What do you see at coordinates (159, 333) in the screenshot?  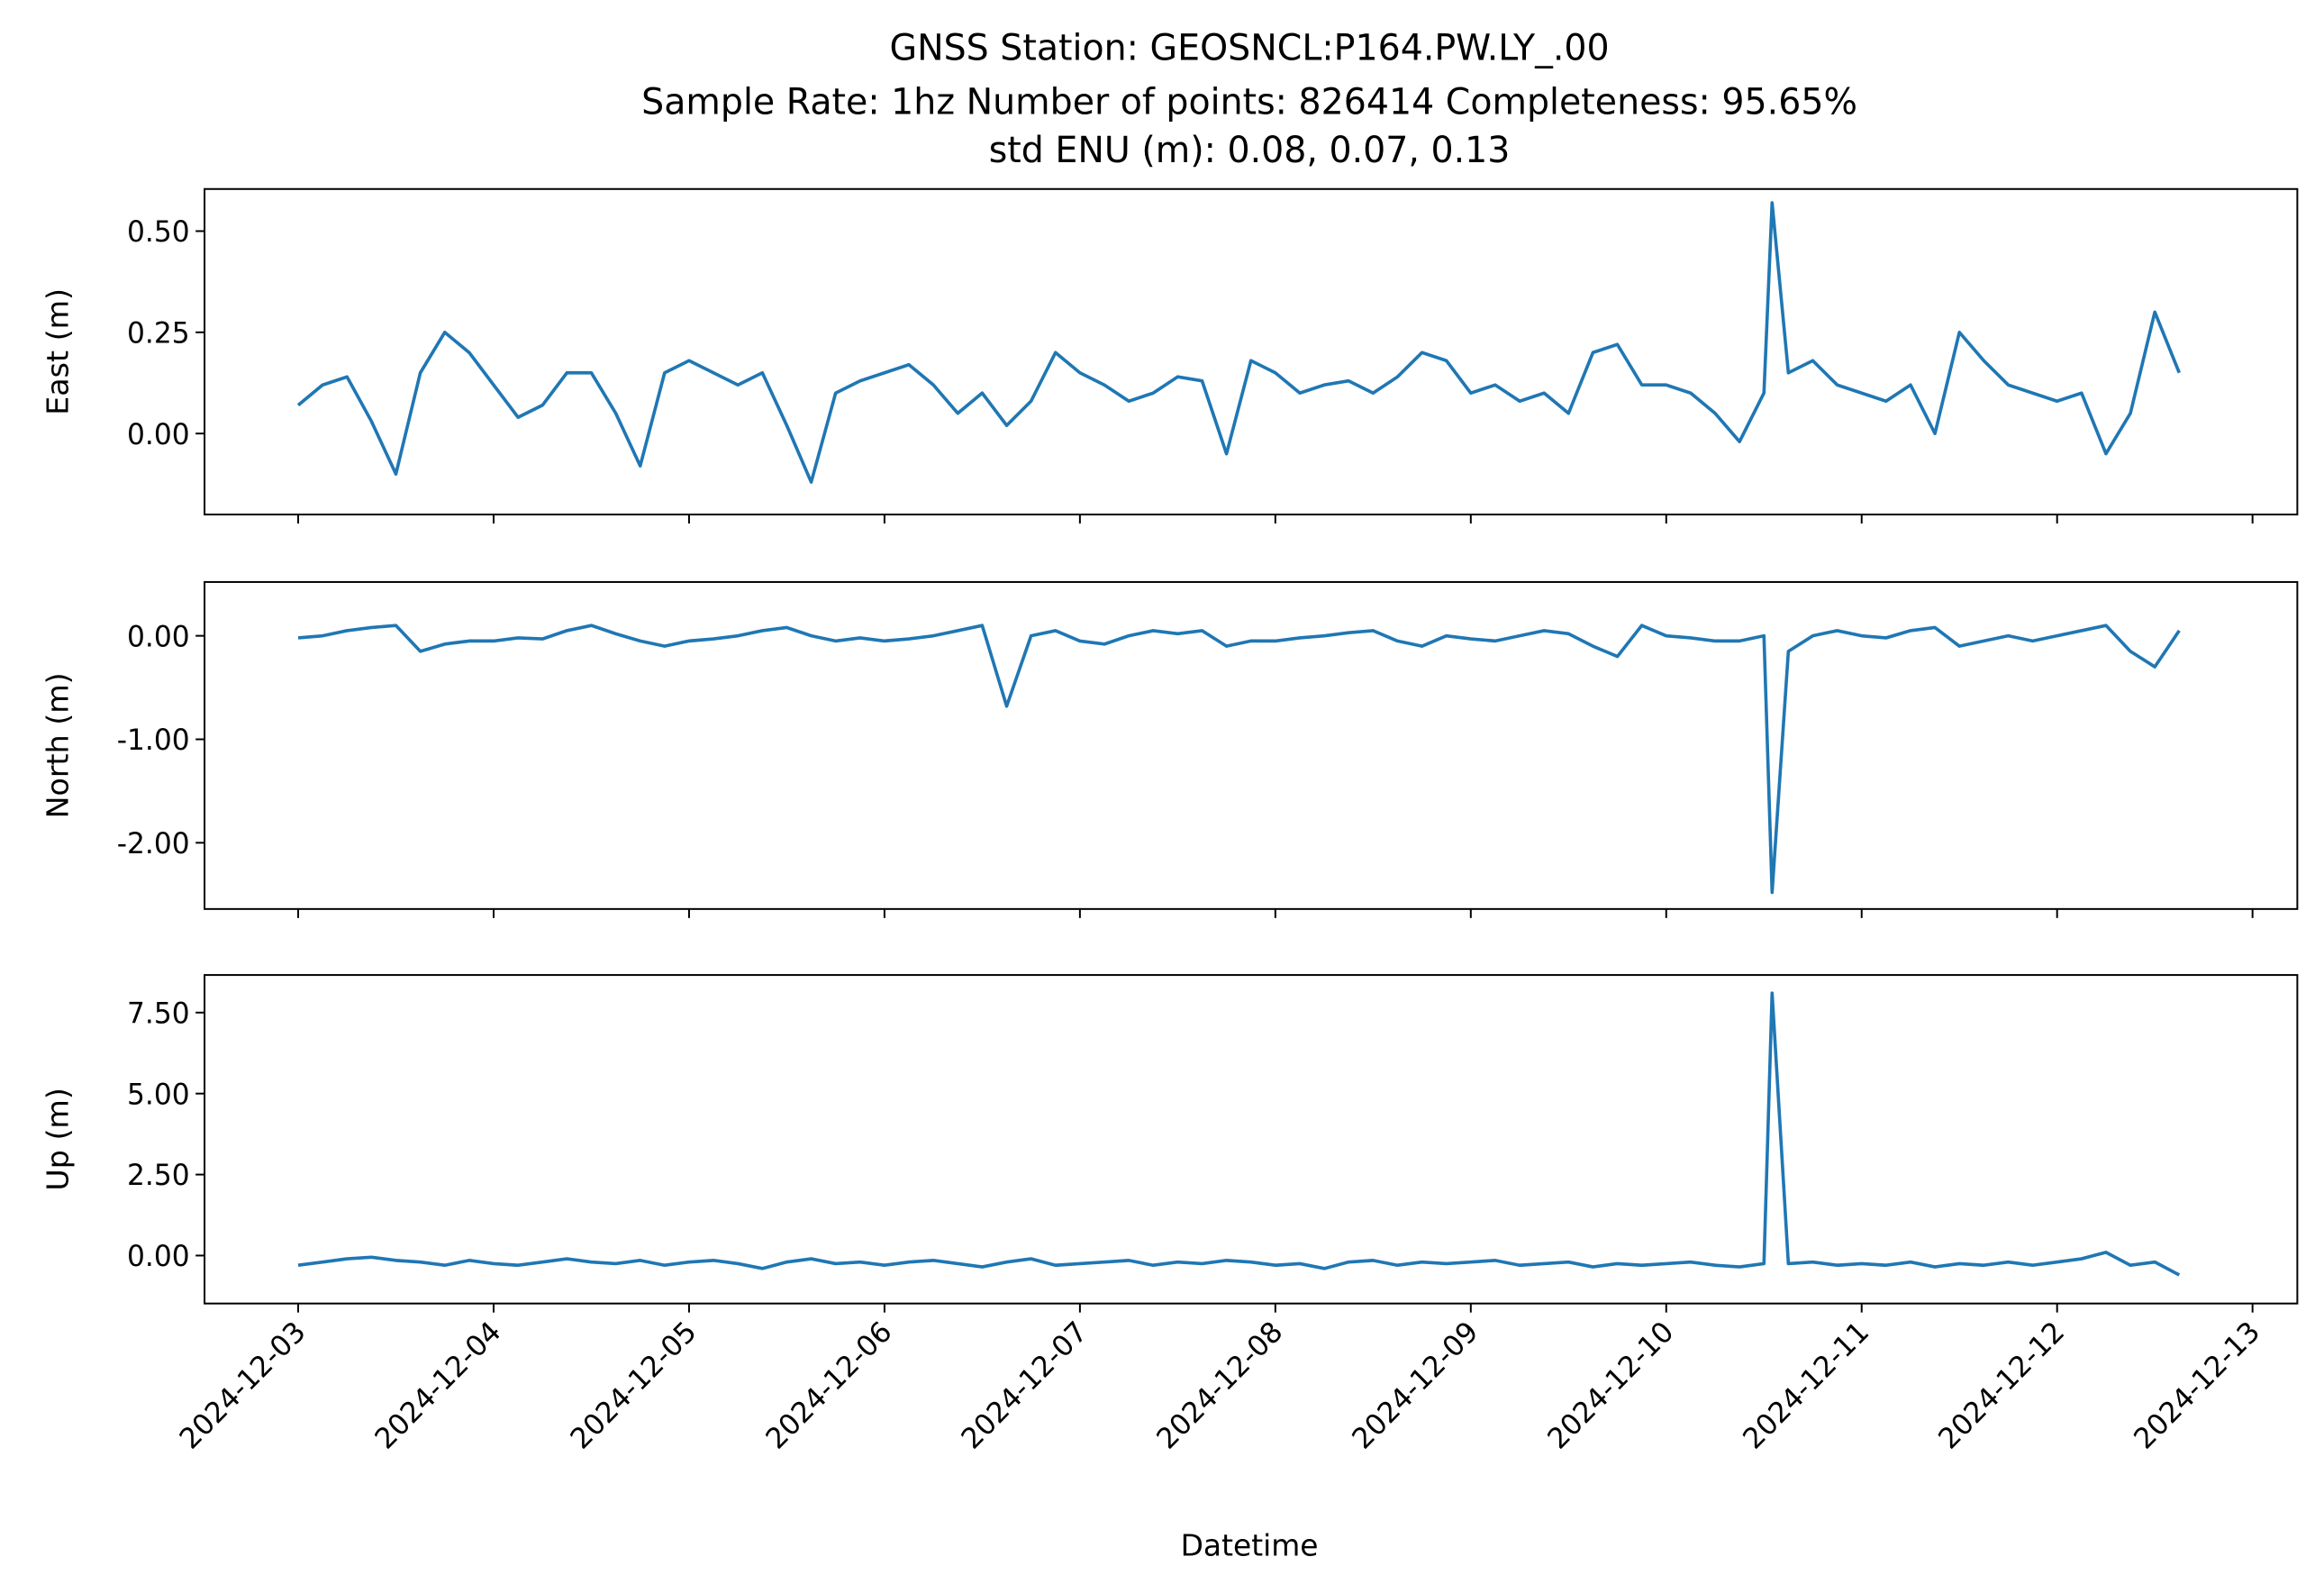 I see `y-tick-label: 0.25` at bounding box center [159, 333].